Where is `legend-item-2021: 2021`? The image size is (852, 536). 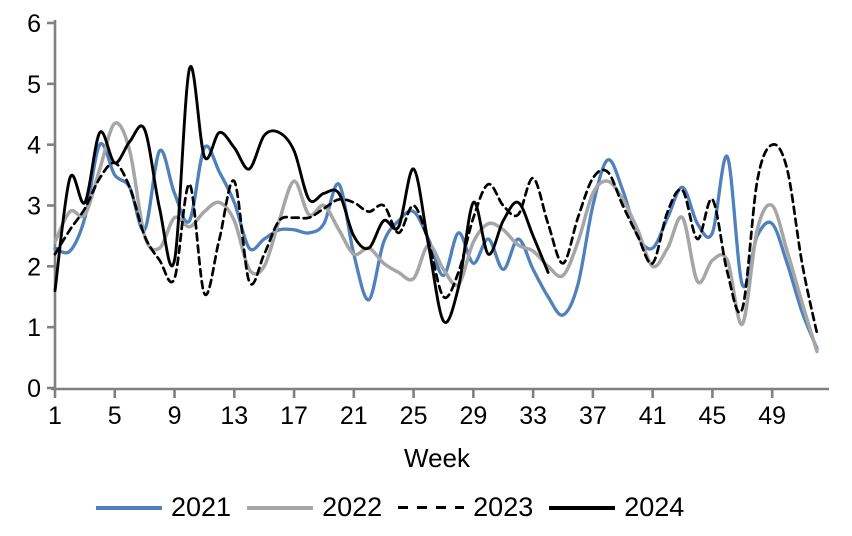
legend-item-2021: 2021 is located at coordinates (163, 507).